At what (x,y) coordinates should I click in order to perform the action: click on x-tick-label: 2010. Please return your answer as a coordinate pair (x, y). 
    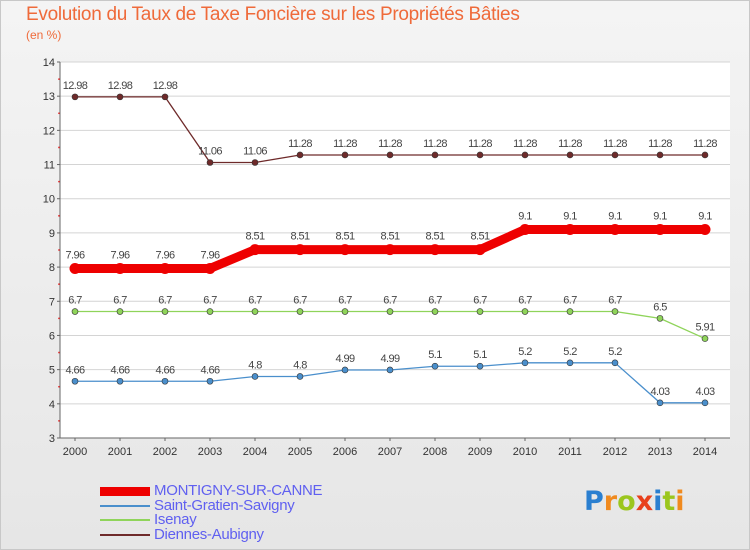
    Looking at the image, I should click on (525, 452).